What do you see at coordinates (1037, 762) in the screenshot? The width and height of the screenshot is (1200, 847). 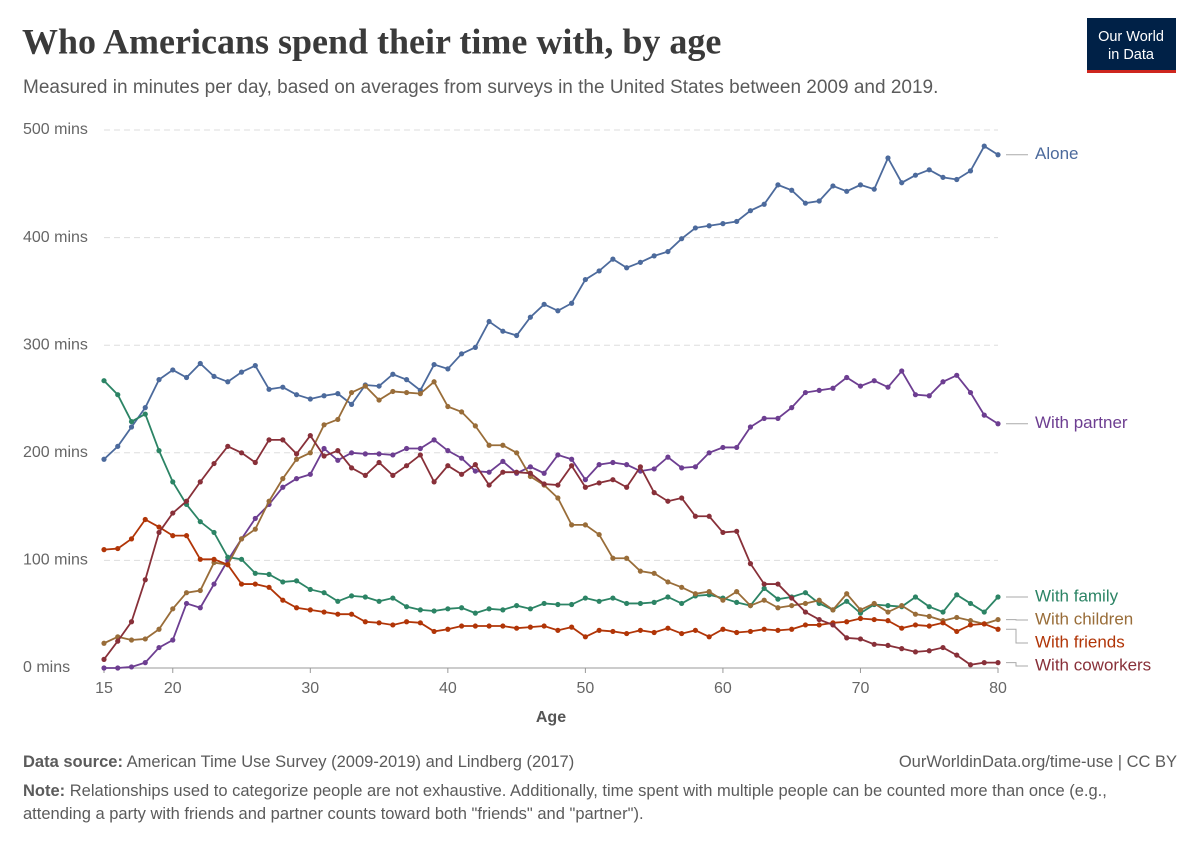 I see `url: OurWorldinData.org/time-use | CC BY` at bounding box center [1037, 762].